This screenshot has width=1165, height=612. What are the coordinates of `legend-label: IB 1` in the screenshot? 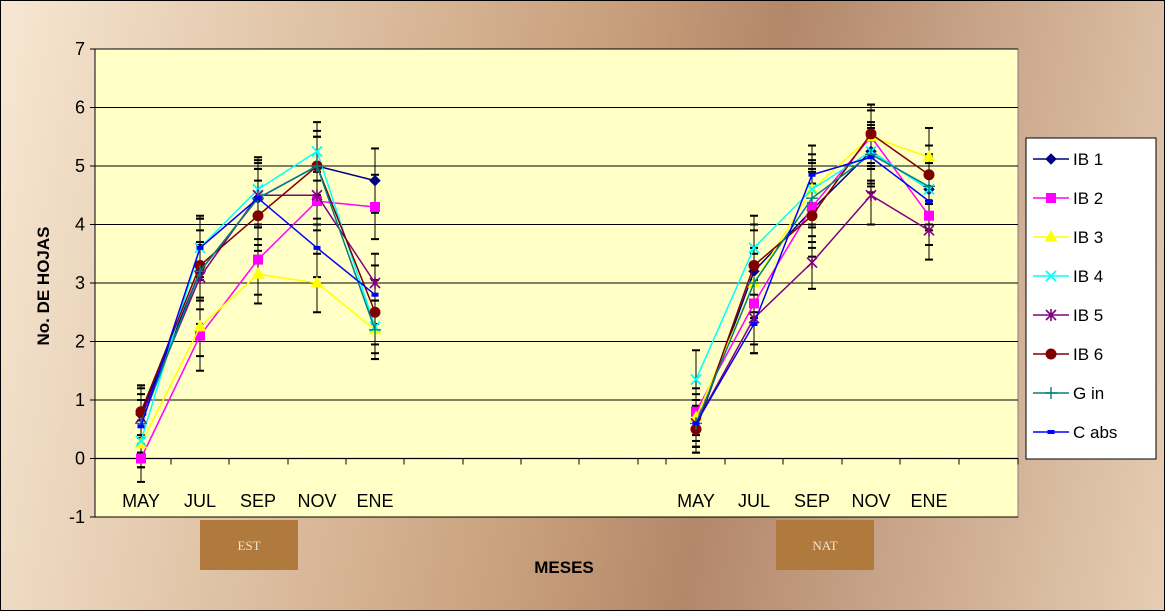 It's located at (1088, 159).